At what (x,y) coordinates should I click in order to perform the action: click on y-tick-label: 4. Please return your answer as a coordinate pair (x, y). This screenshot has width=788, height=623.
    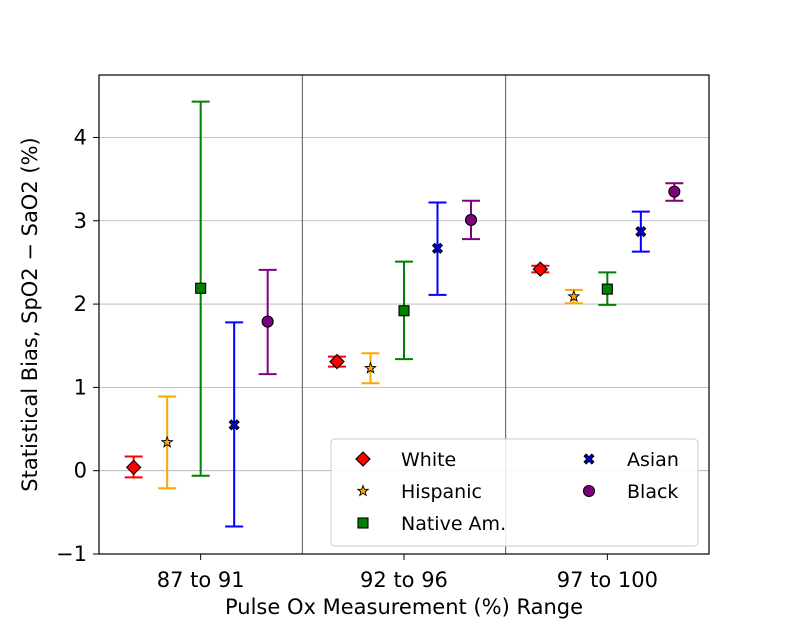
    Looking at the image, I should click on (80, 137).